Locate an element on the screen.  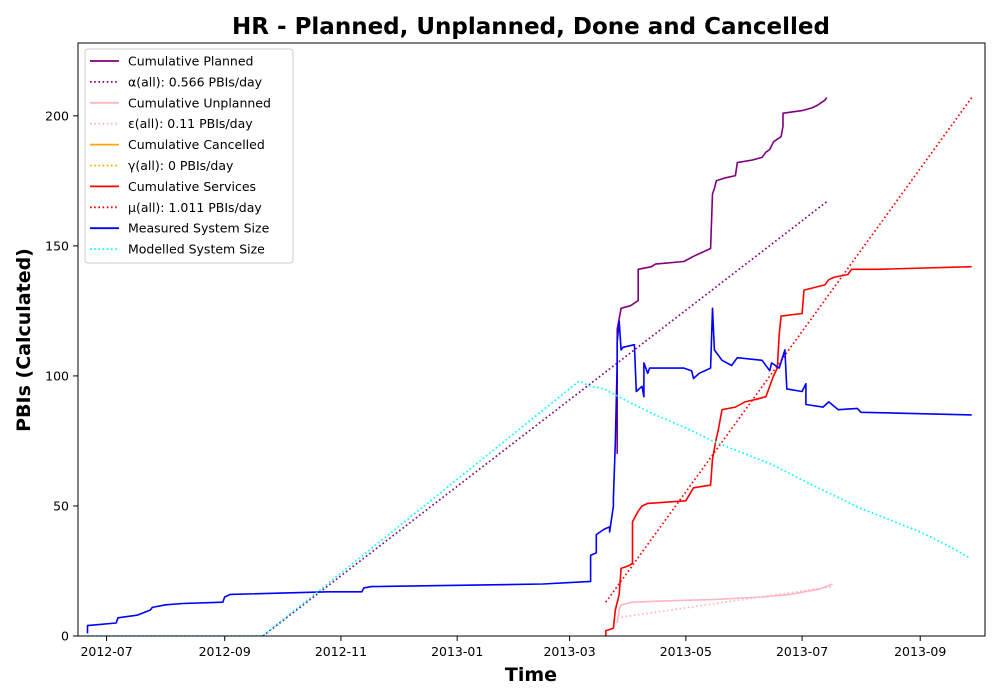
y-tick-label: 150 is located at coordinates (57, 245).